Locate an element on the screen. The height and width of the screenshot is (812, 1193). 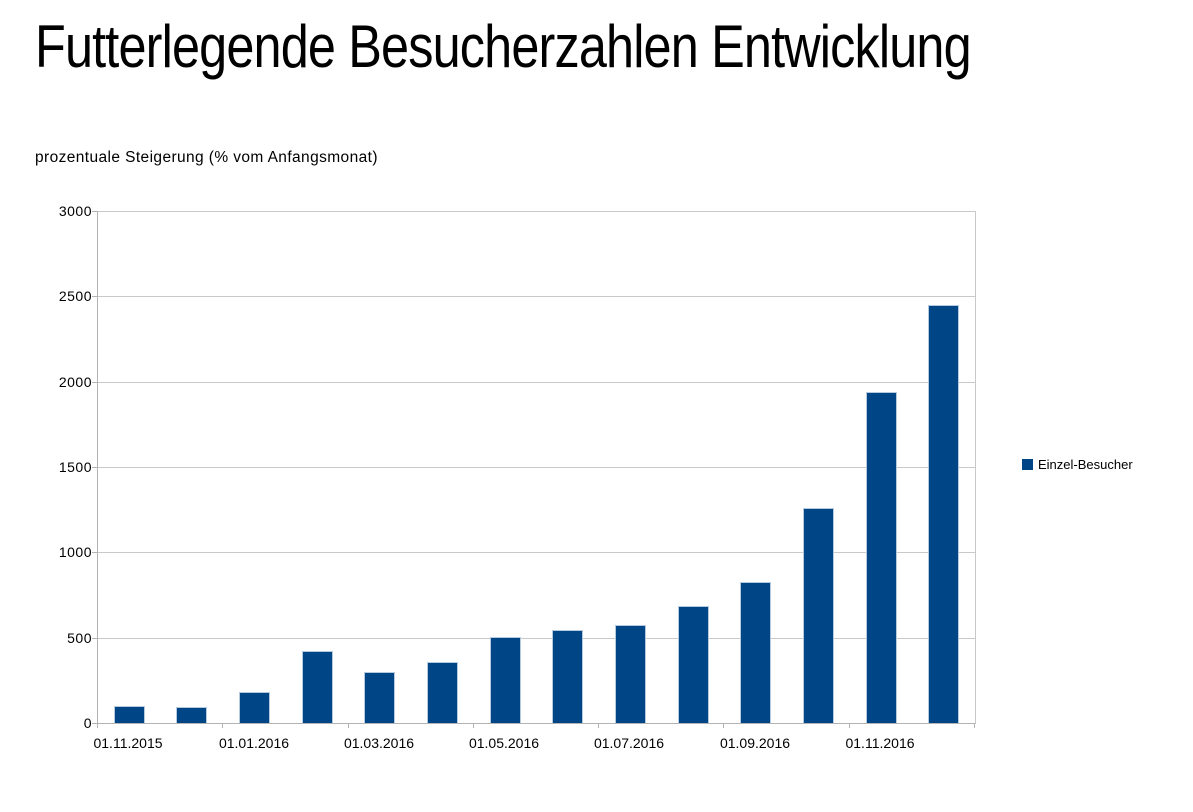
bar-01.11.2015 is located at coordinates (129, 714).